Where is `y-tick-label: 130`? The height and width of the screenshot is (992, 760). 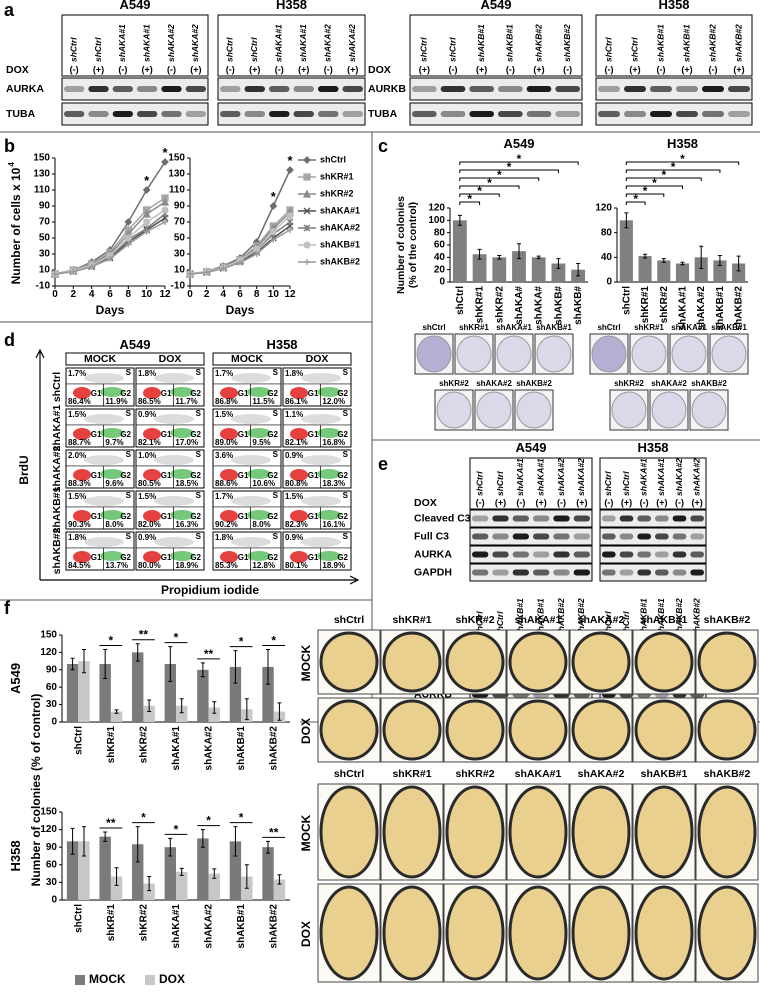 y-tick-label: 130 is located at coordinates (176, 174).